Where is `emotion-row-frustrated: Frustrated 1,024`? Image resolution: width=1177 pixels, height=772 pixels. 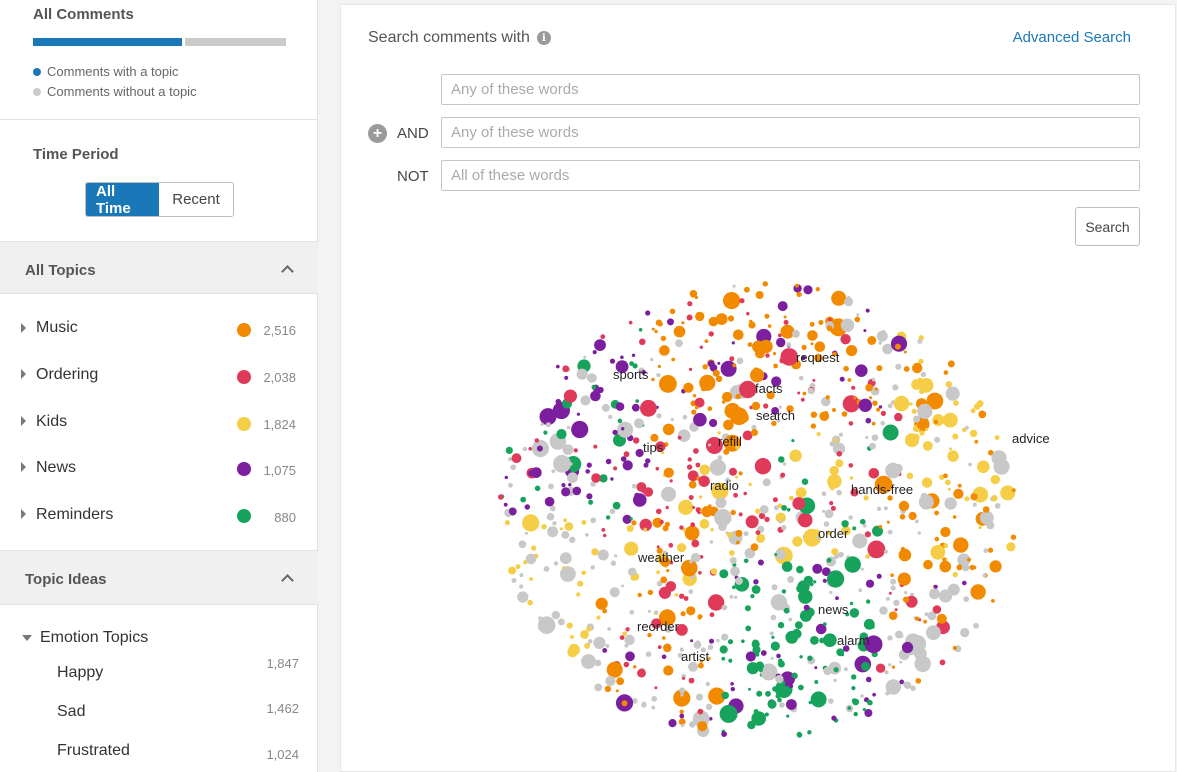 emotion-row-frustrated: Frustrated 1,024 is located at coordinates (159, 752).